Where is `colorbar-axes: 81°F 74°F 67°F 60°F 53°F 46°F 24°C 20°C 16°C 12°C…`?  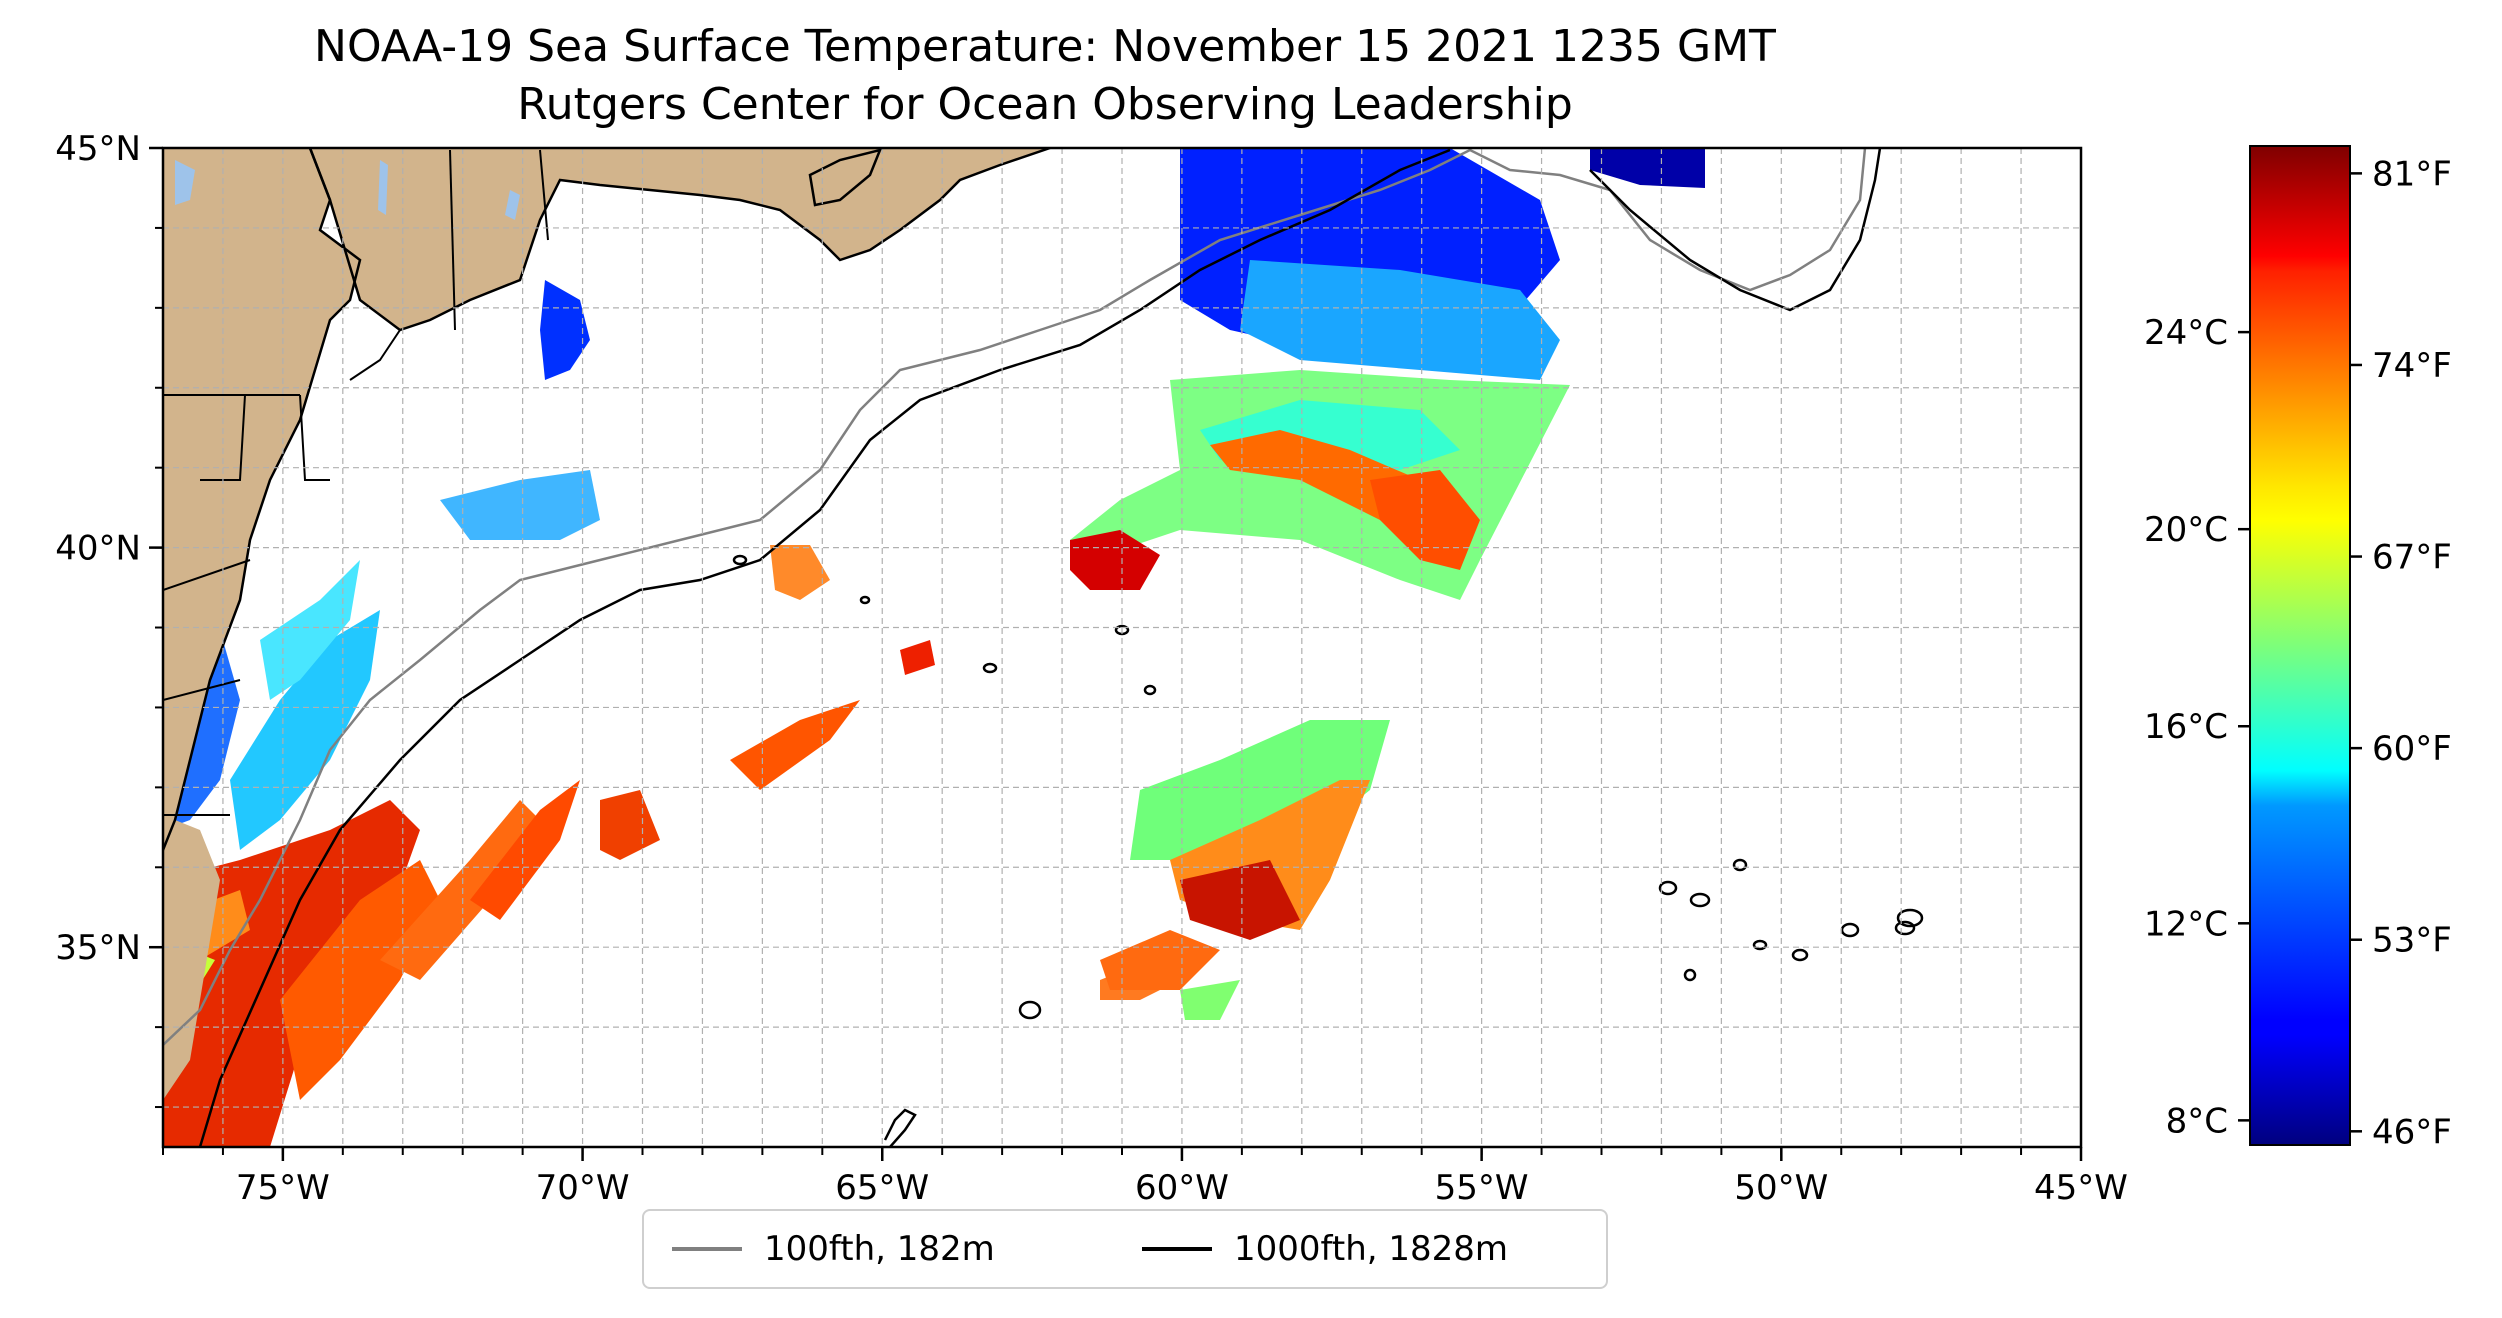
colorbar-axes: 81°F 74°F 67°F 60°F 53°F 46°F 24°C 20°C 16°C 12°C… is located at coordinates (2298, 653).